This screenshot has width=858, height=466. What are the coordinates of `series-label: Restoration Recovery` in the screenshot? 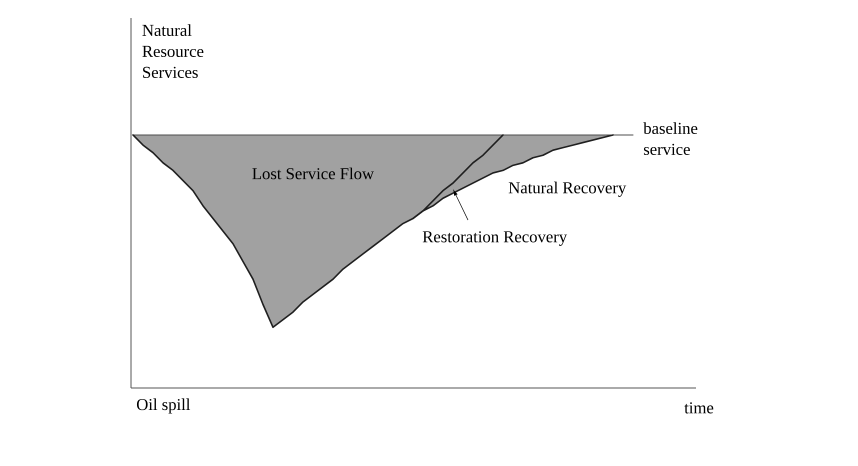 It's located at (495, 238).